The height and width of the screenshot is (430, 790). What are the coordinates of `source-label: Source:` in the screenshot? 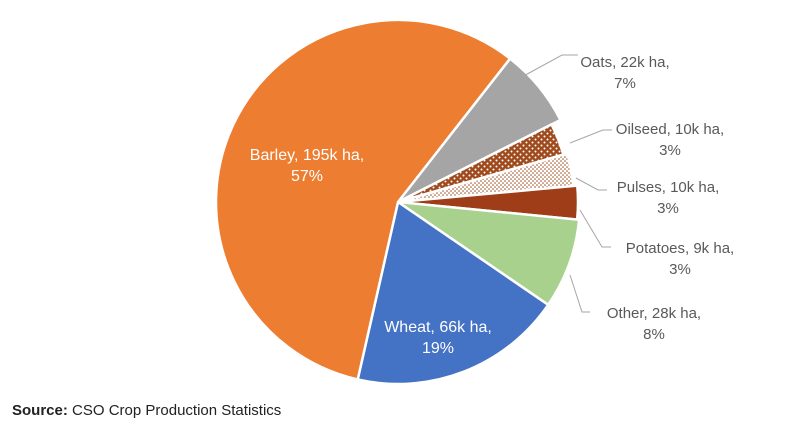 It's located at (40, 410).